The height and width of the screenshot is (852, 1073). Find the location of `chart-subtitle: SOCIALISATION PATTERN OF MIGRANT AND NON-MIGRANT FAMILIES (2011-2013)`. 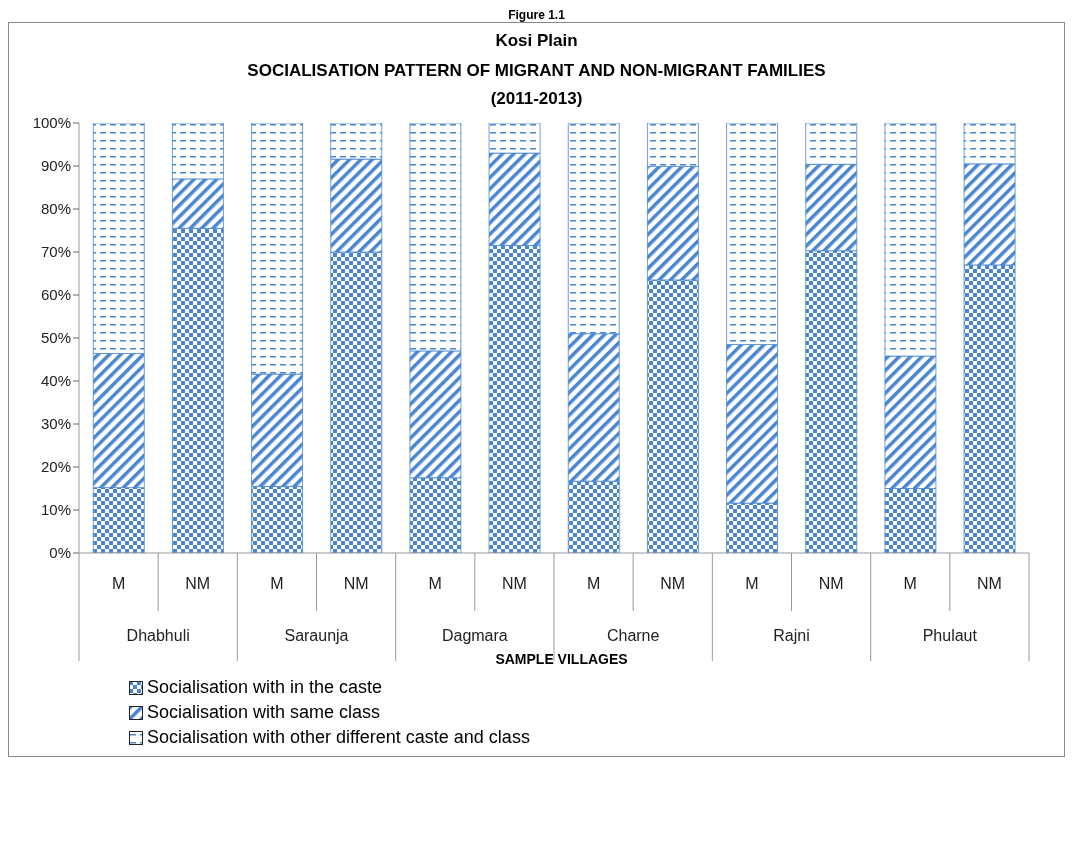

chart-subtitle: SOCIALISATION PATTERN OF MIGRANT AND NON-MIGRANT FAMILIES (2011-2013) is located at coordinates (536, 85).